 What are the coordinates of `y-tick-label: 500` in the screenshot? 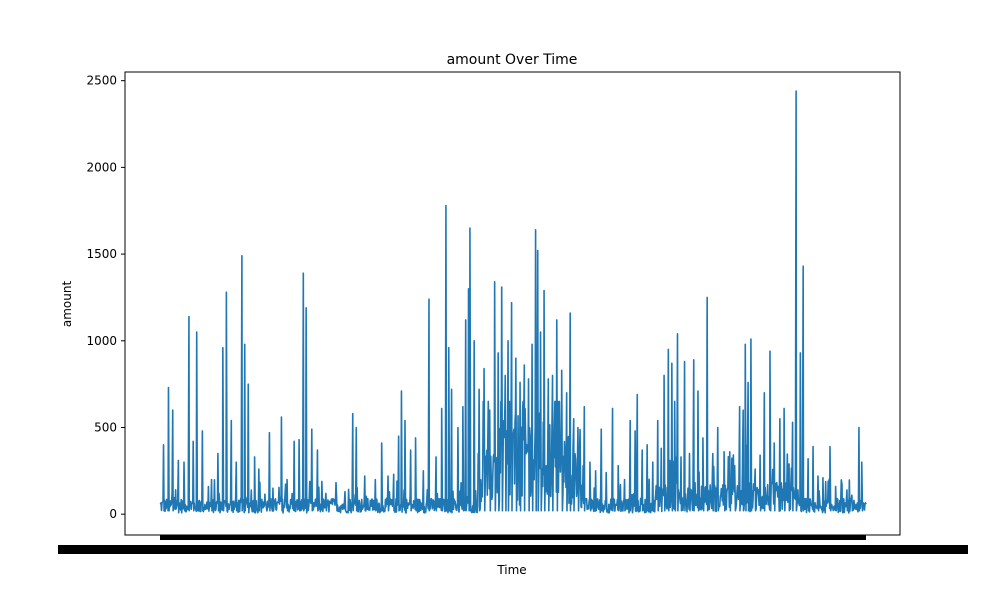 It's located at (105, 427).